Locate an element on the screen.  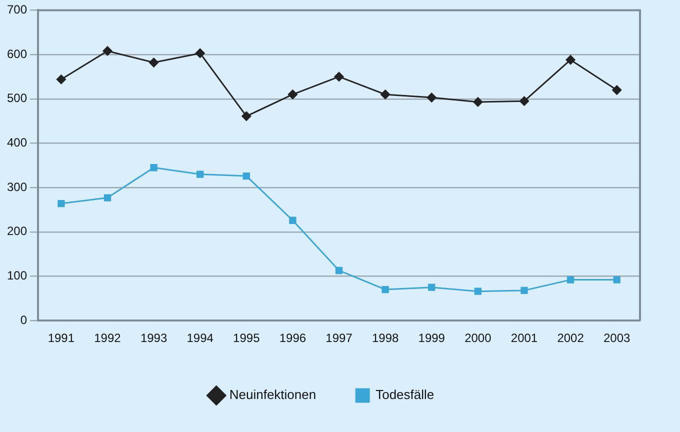
x-tick-label: 1999 is located at coordinates (432, 338).